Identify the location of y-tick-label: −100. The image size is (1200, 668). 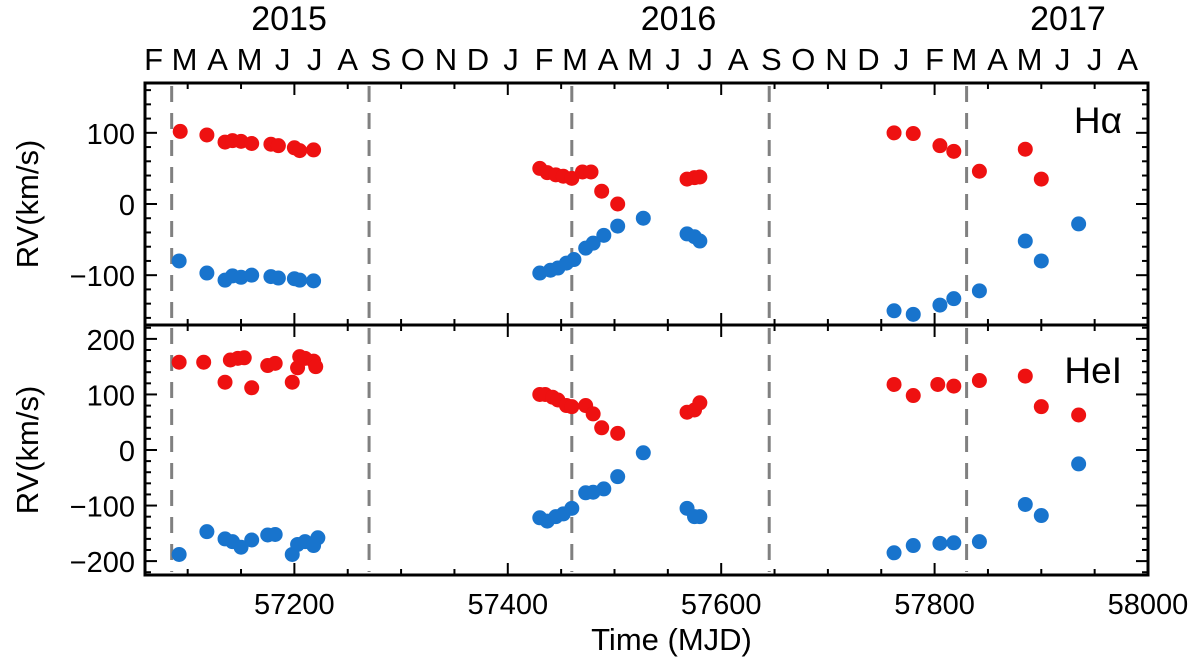
(102, 277).